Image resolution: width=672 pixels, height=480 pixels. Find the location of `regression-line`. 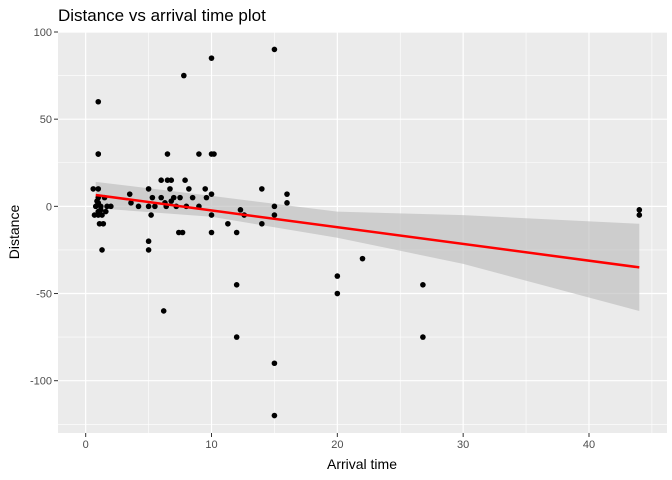

regression-line is located at coordinates (367, 231).